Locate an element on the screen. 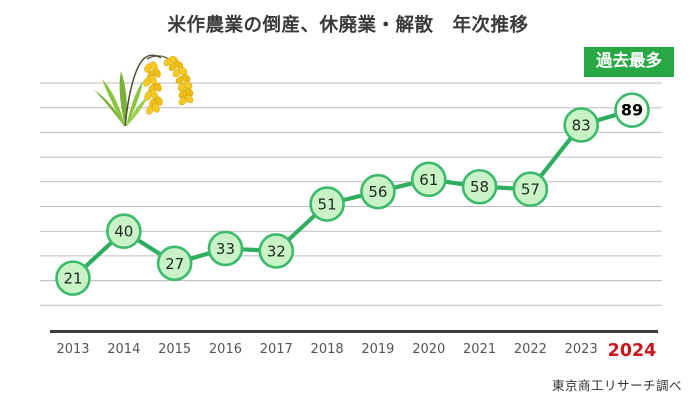  data-point: 61 is located at coordinates (428, 179).